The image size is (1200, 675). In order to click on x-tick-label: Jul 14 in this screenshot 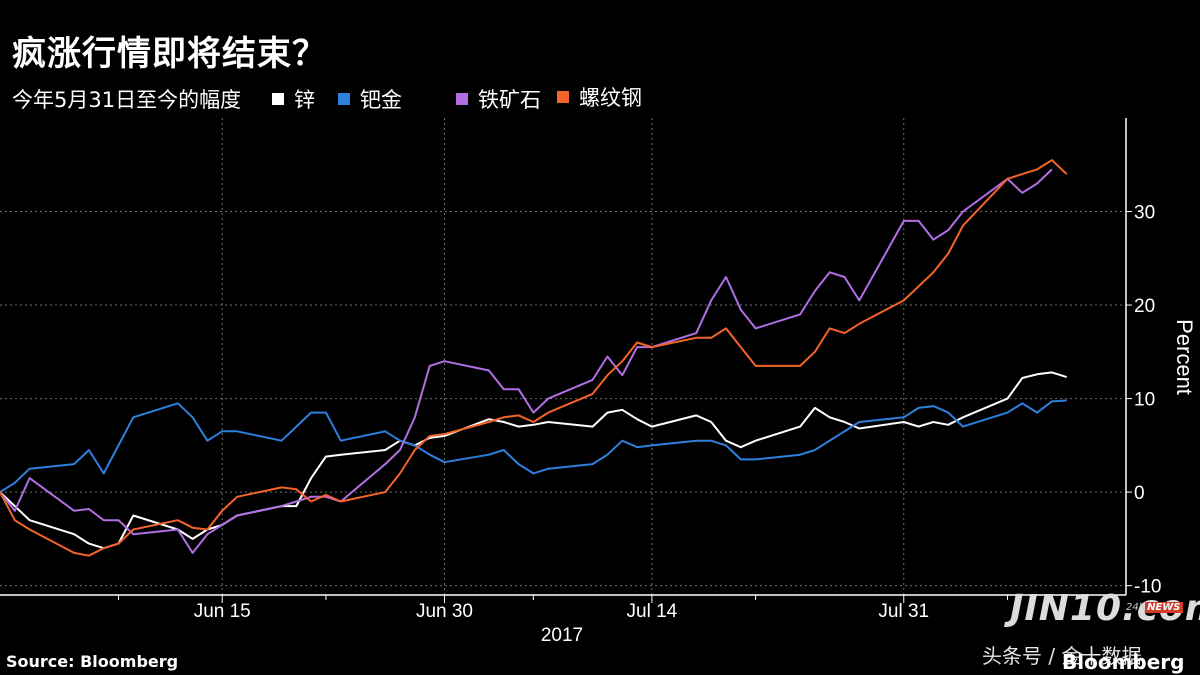, I will do `click(652, 611)`.